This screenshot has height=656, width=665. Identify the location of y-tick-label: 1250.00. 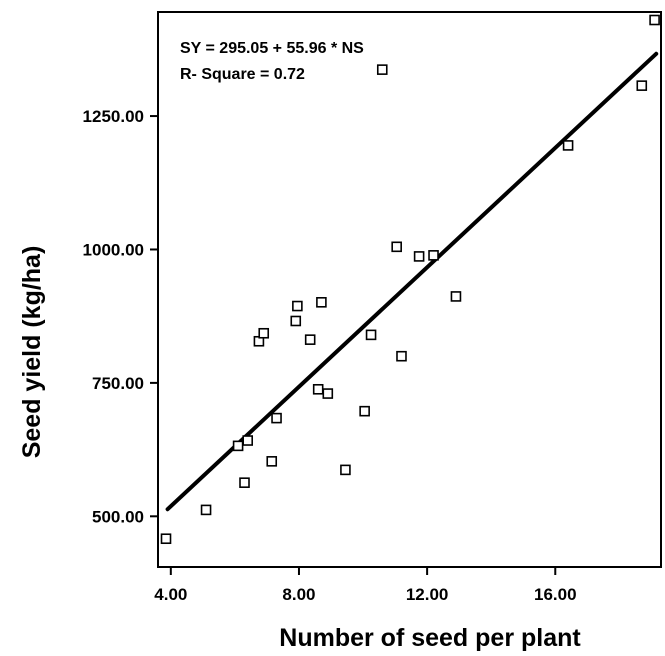
(113, 116).